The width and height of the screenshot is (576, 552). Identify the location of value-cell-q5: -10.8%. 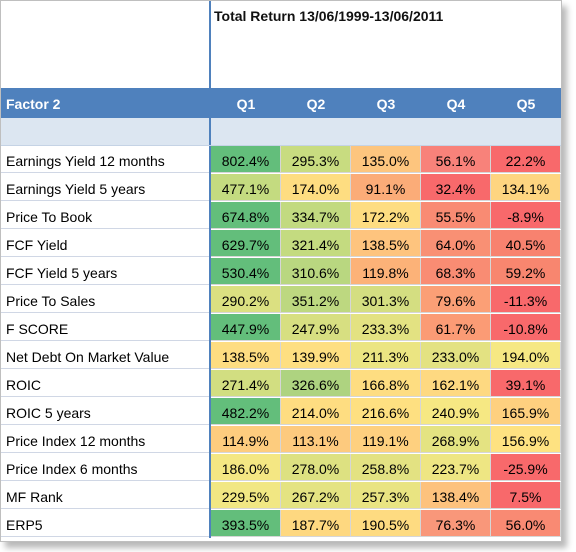
(526, 327).